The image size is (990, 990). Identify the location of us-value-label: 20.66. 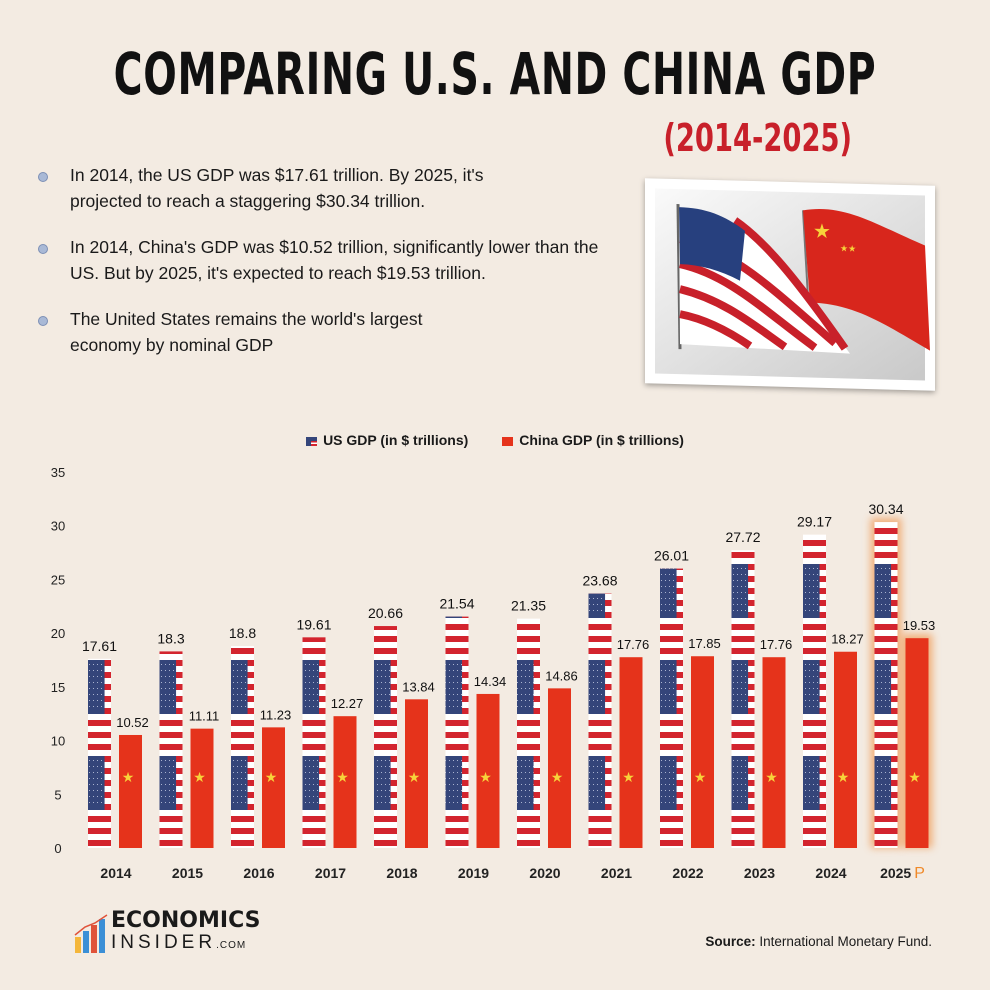
(385, 613).